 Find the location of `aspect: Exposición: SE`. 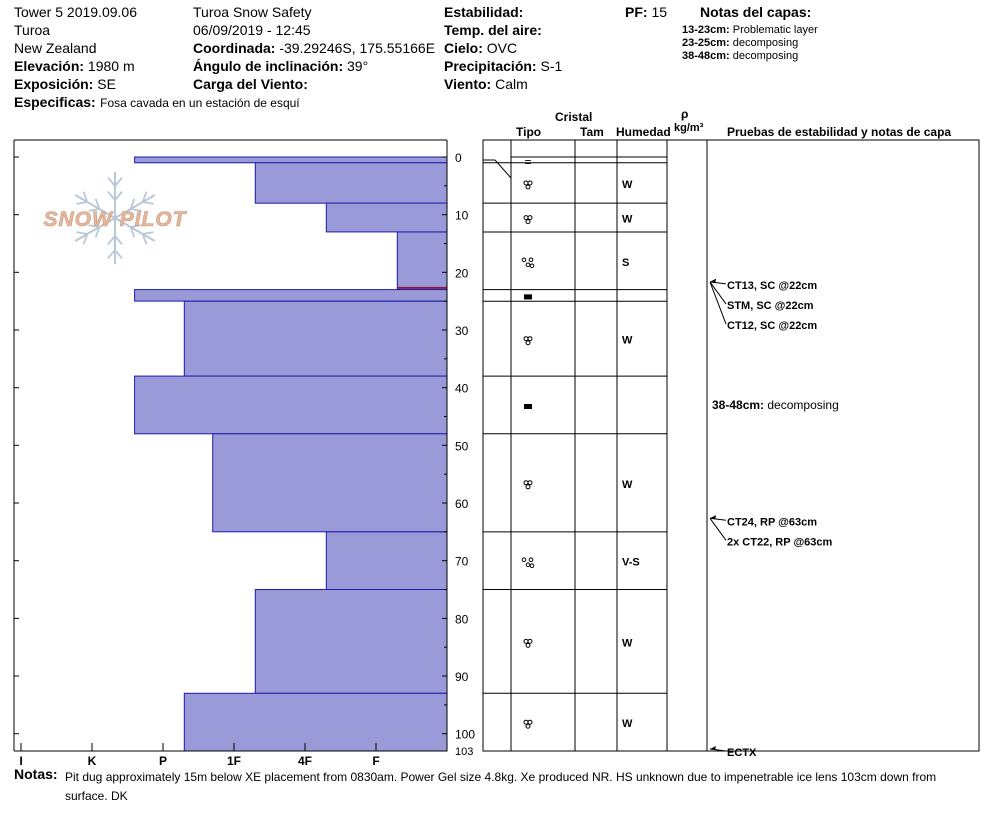

aspect: Exposición: SE is located at coordinates (65, 84).